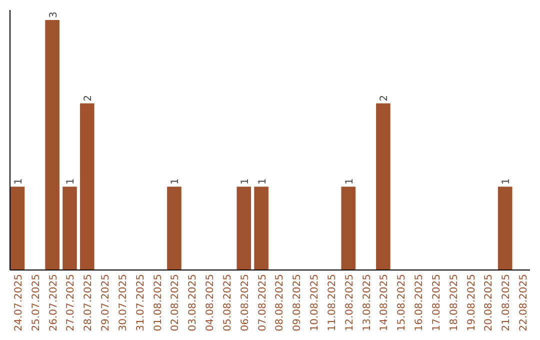 This screenshot has width=540, height=340. What do you see at coordinates (54, 303) in the screenshot?
I see `x-tick-label: 26.07.2025` at bounding box center [54, 303].